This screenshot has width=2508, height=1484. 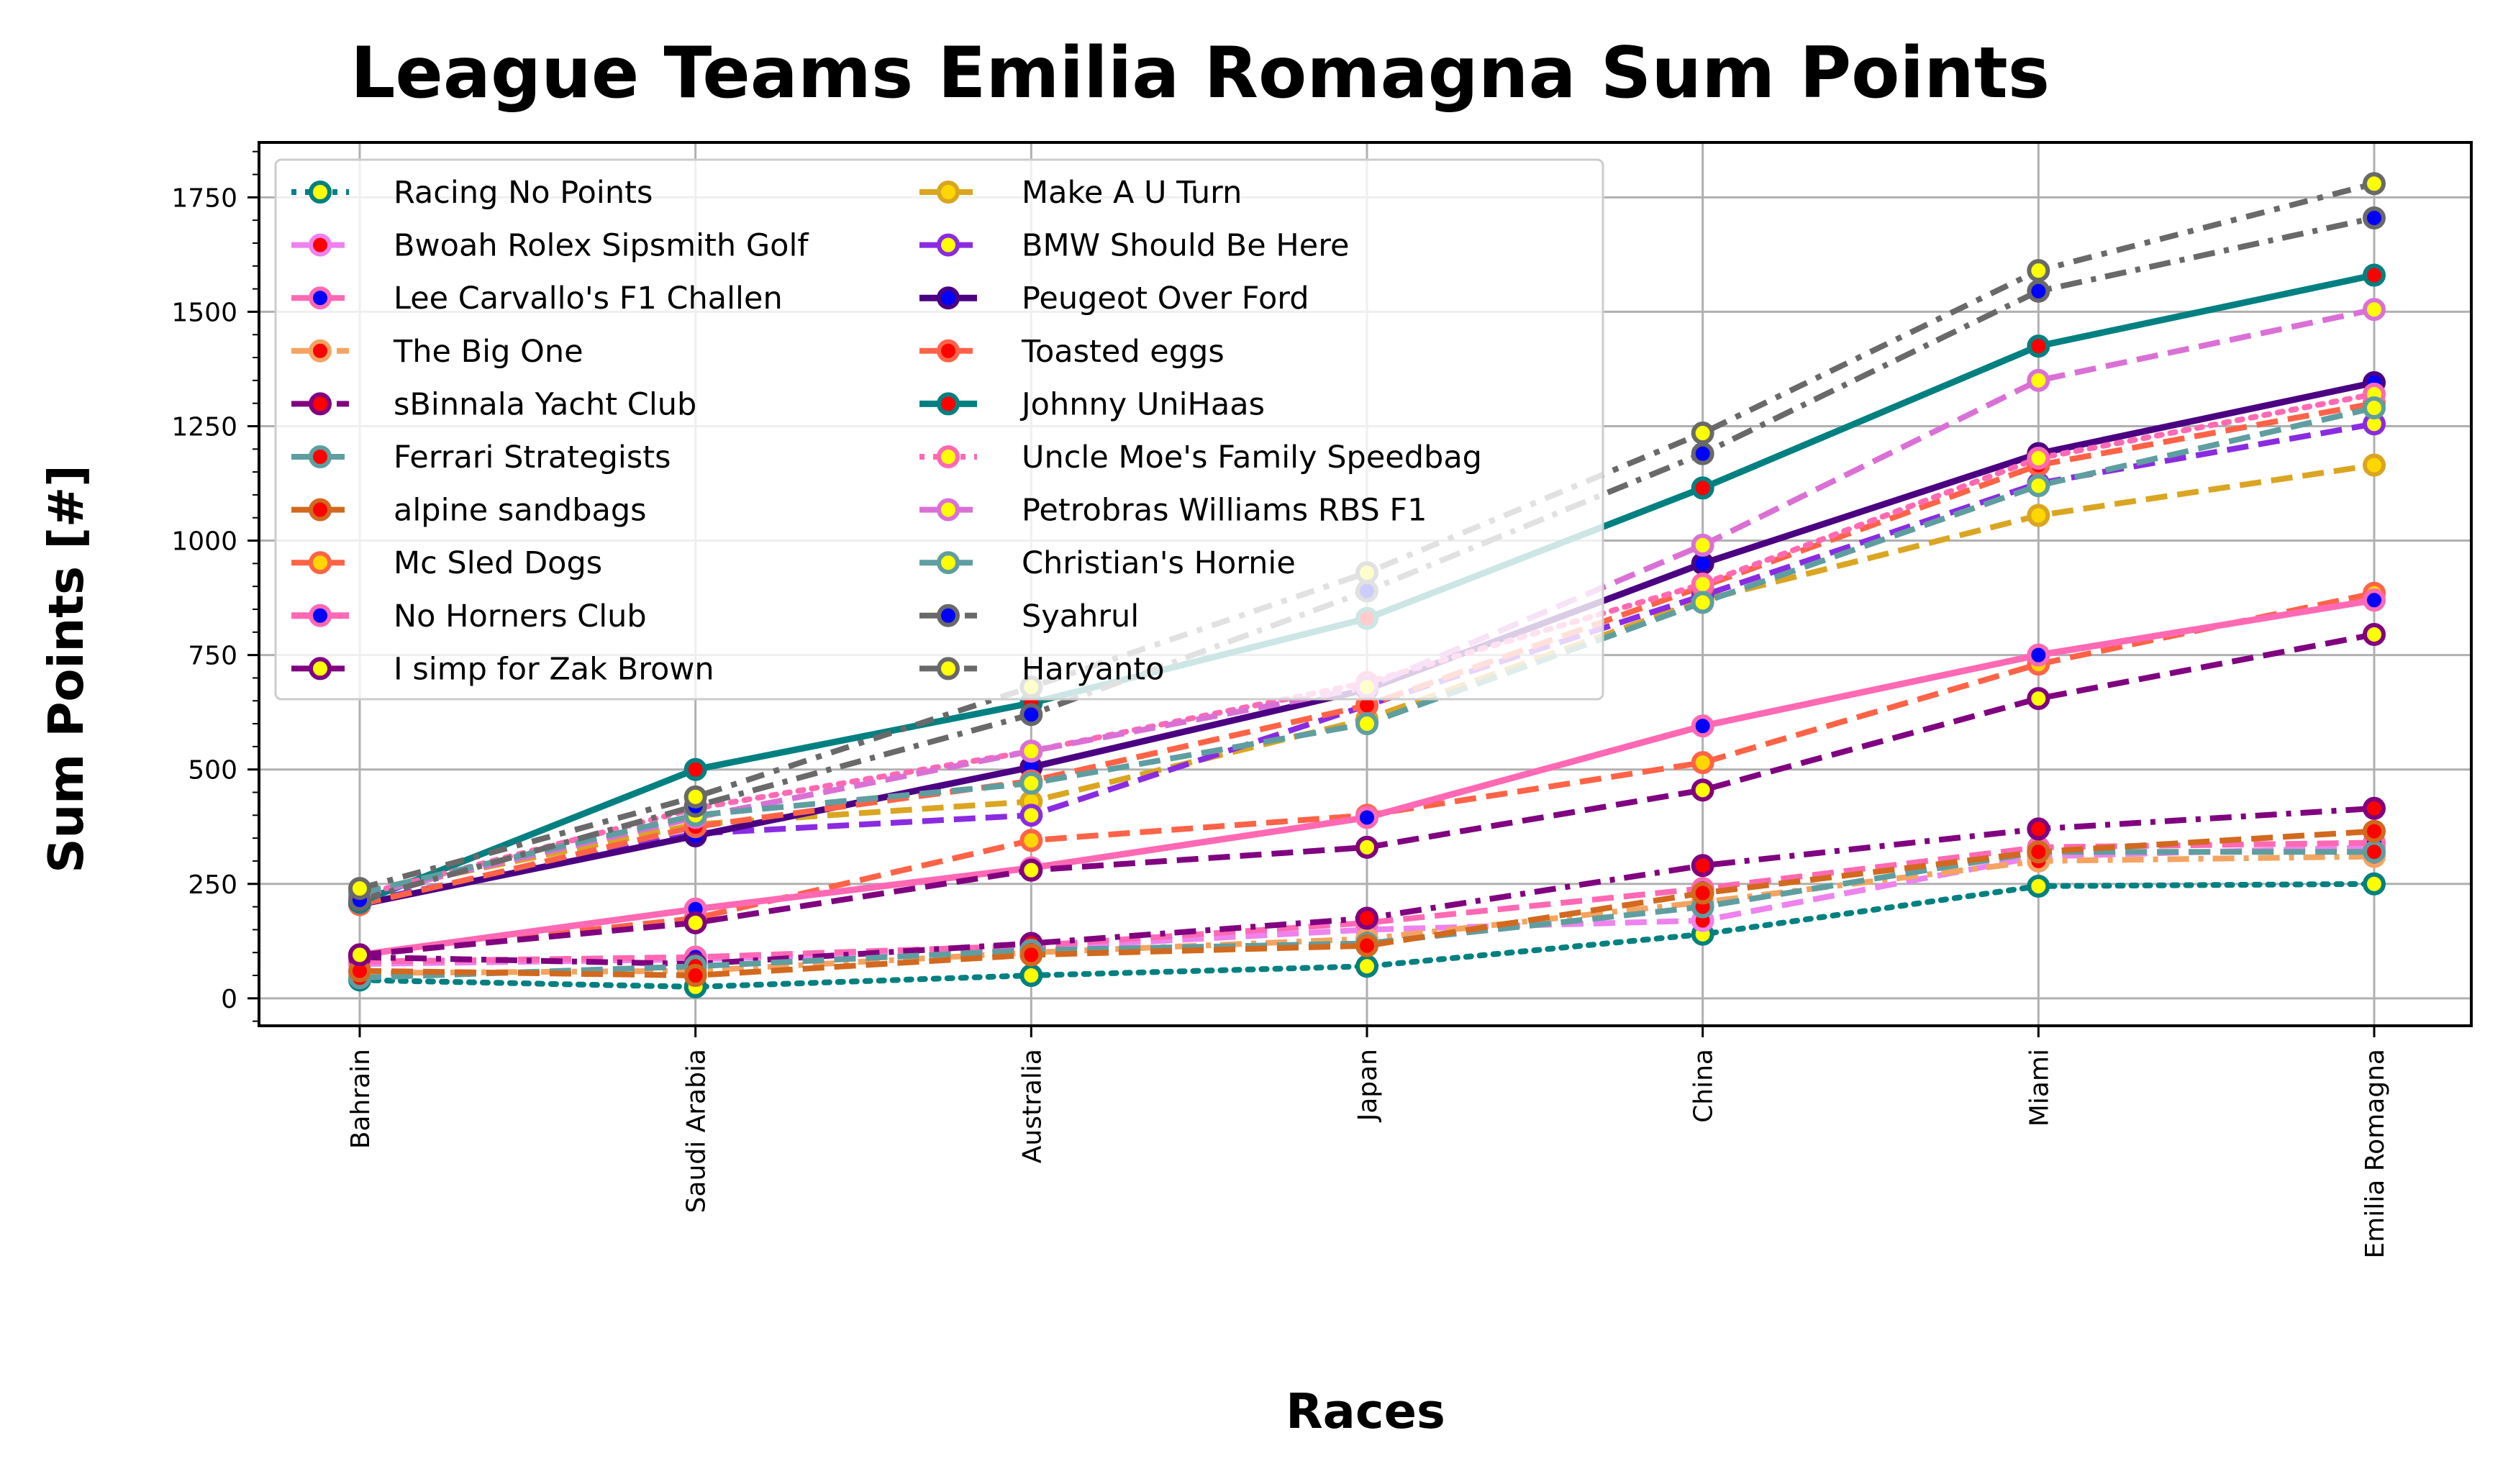 What do you see at coordinates (532, 457) in the screenshot?
I see `legend-entry-label: Ferrari Strategists` at bounding box center [532, 457].